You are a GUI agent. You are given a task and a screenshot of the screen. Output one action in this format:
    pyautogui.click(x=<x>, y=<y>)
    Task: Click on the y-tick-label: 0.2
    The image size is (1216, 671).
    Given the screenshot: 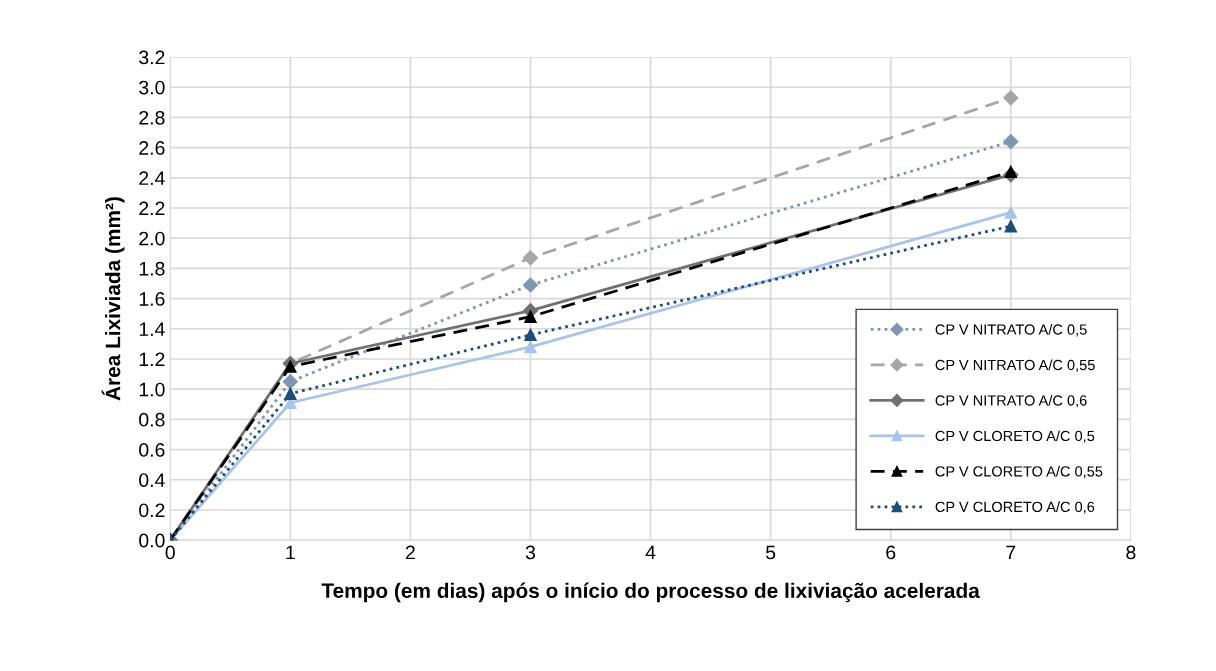 What is the action you would take?
    pyautogui.click(x=152, y=510)
    